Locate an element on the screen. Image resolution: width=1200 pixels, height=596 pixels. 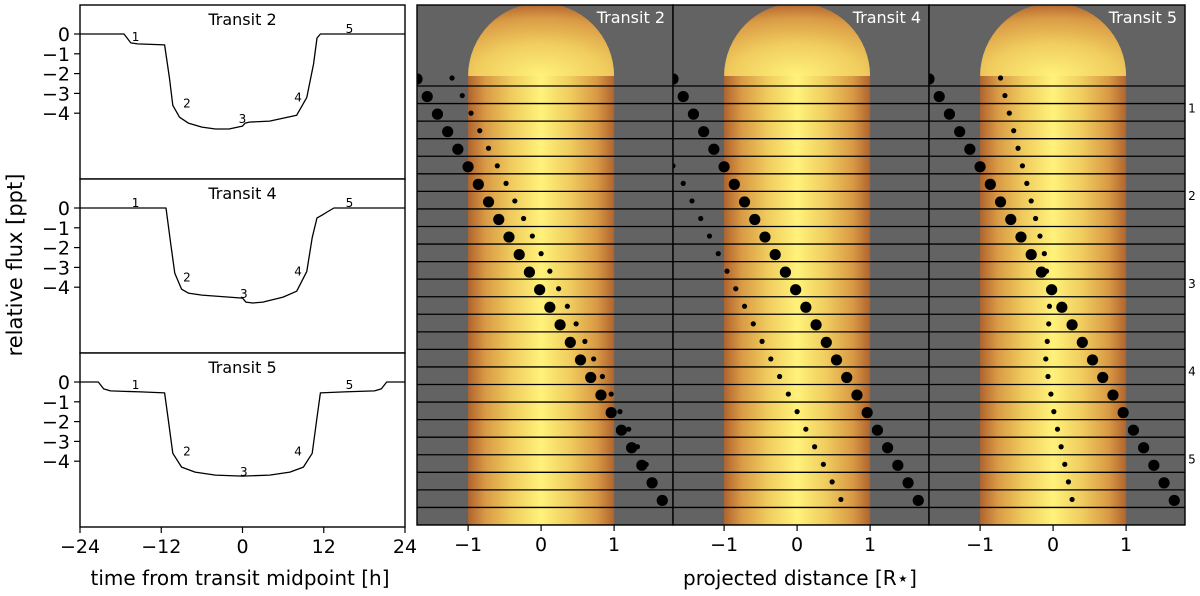
x-tick-label: −24 is located at coordinates (80, 547).